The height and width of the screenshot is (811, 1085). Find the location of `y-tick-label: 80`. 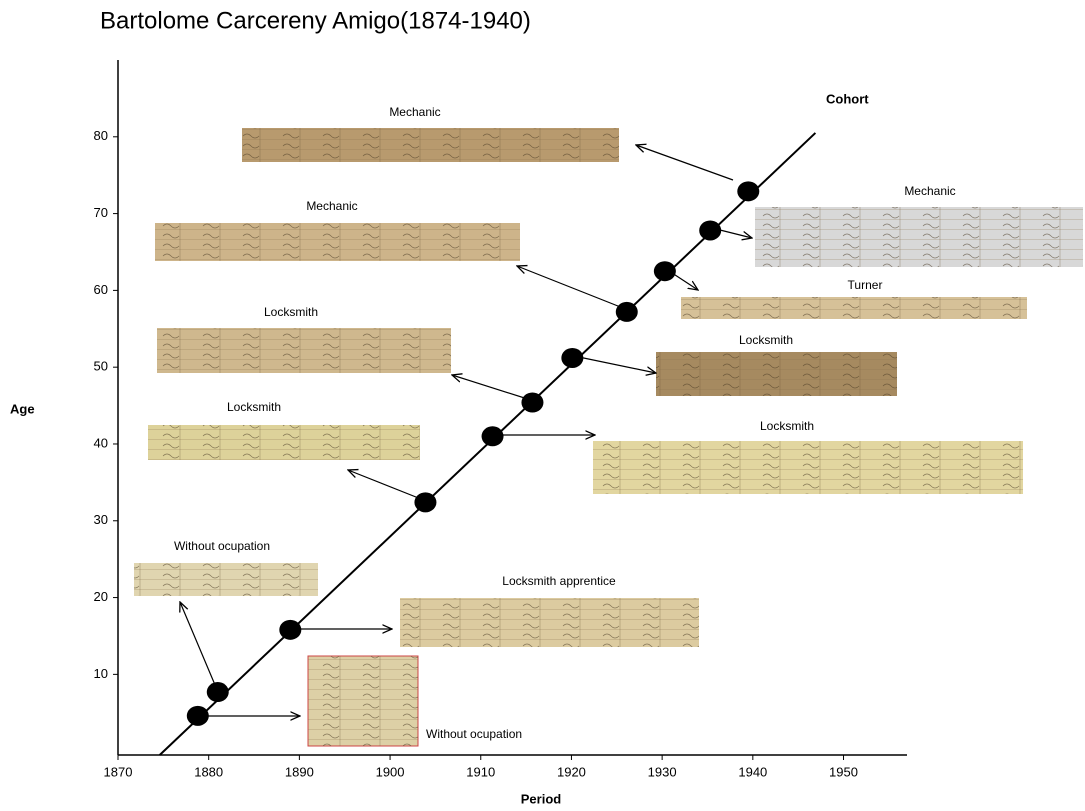

y-tick-label: 80 is located at coordinates (101, 135).